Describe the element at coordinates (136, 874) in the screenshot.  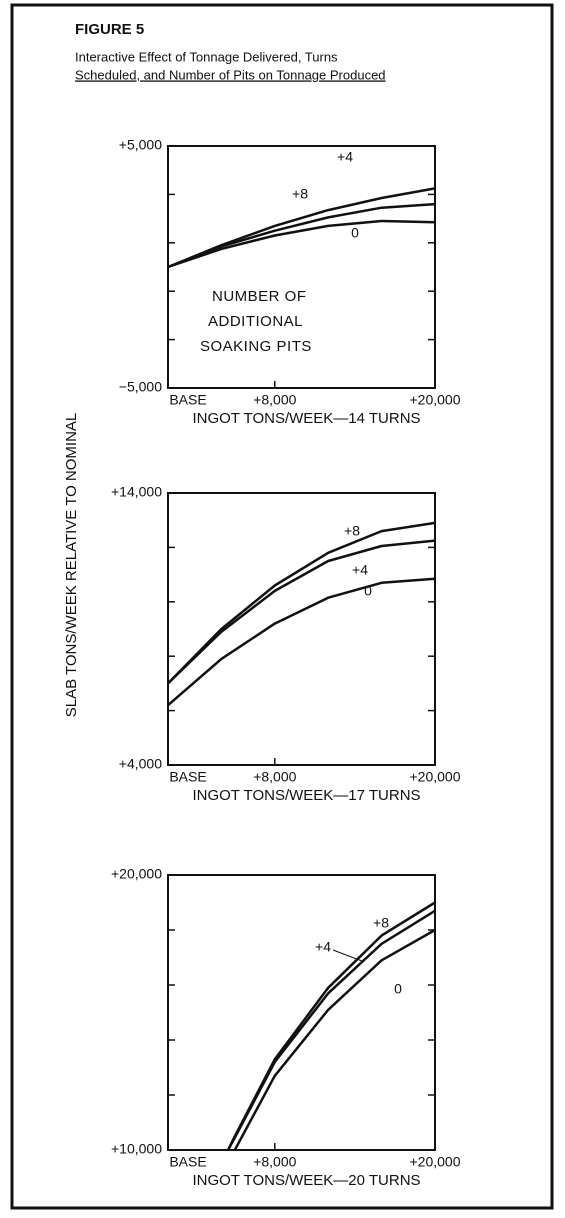
I see `y-tick-label: +20,000` at that location.